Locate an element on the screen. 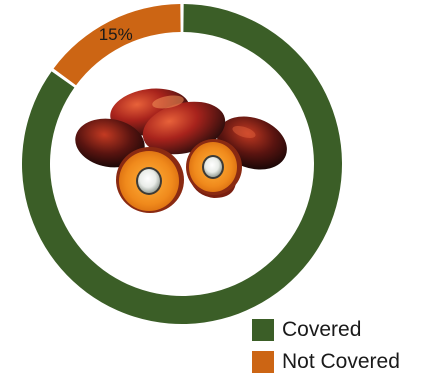 Image resolution: width=434 pixels, height=380 pixels. legend-item-covered: Covered is located at coordinates (343, 330).